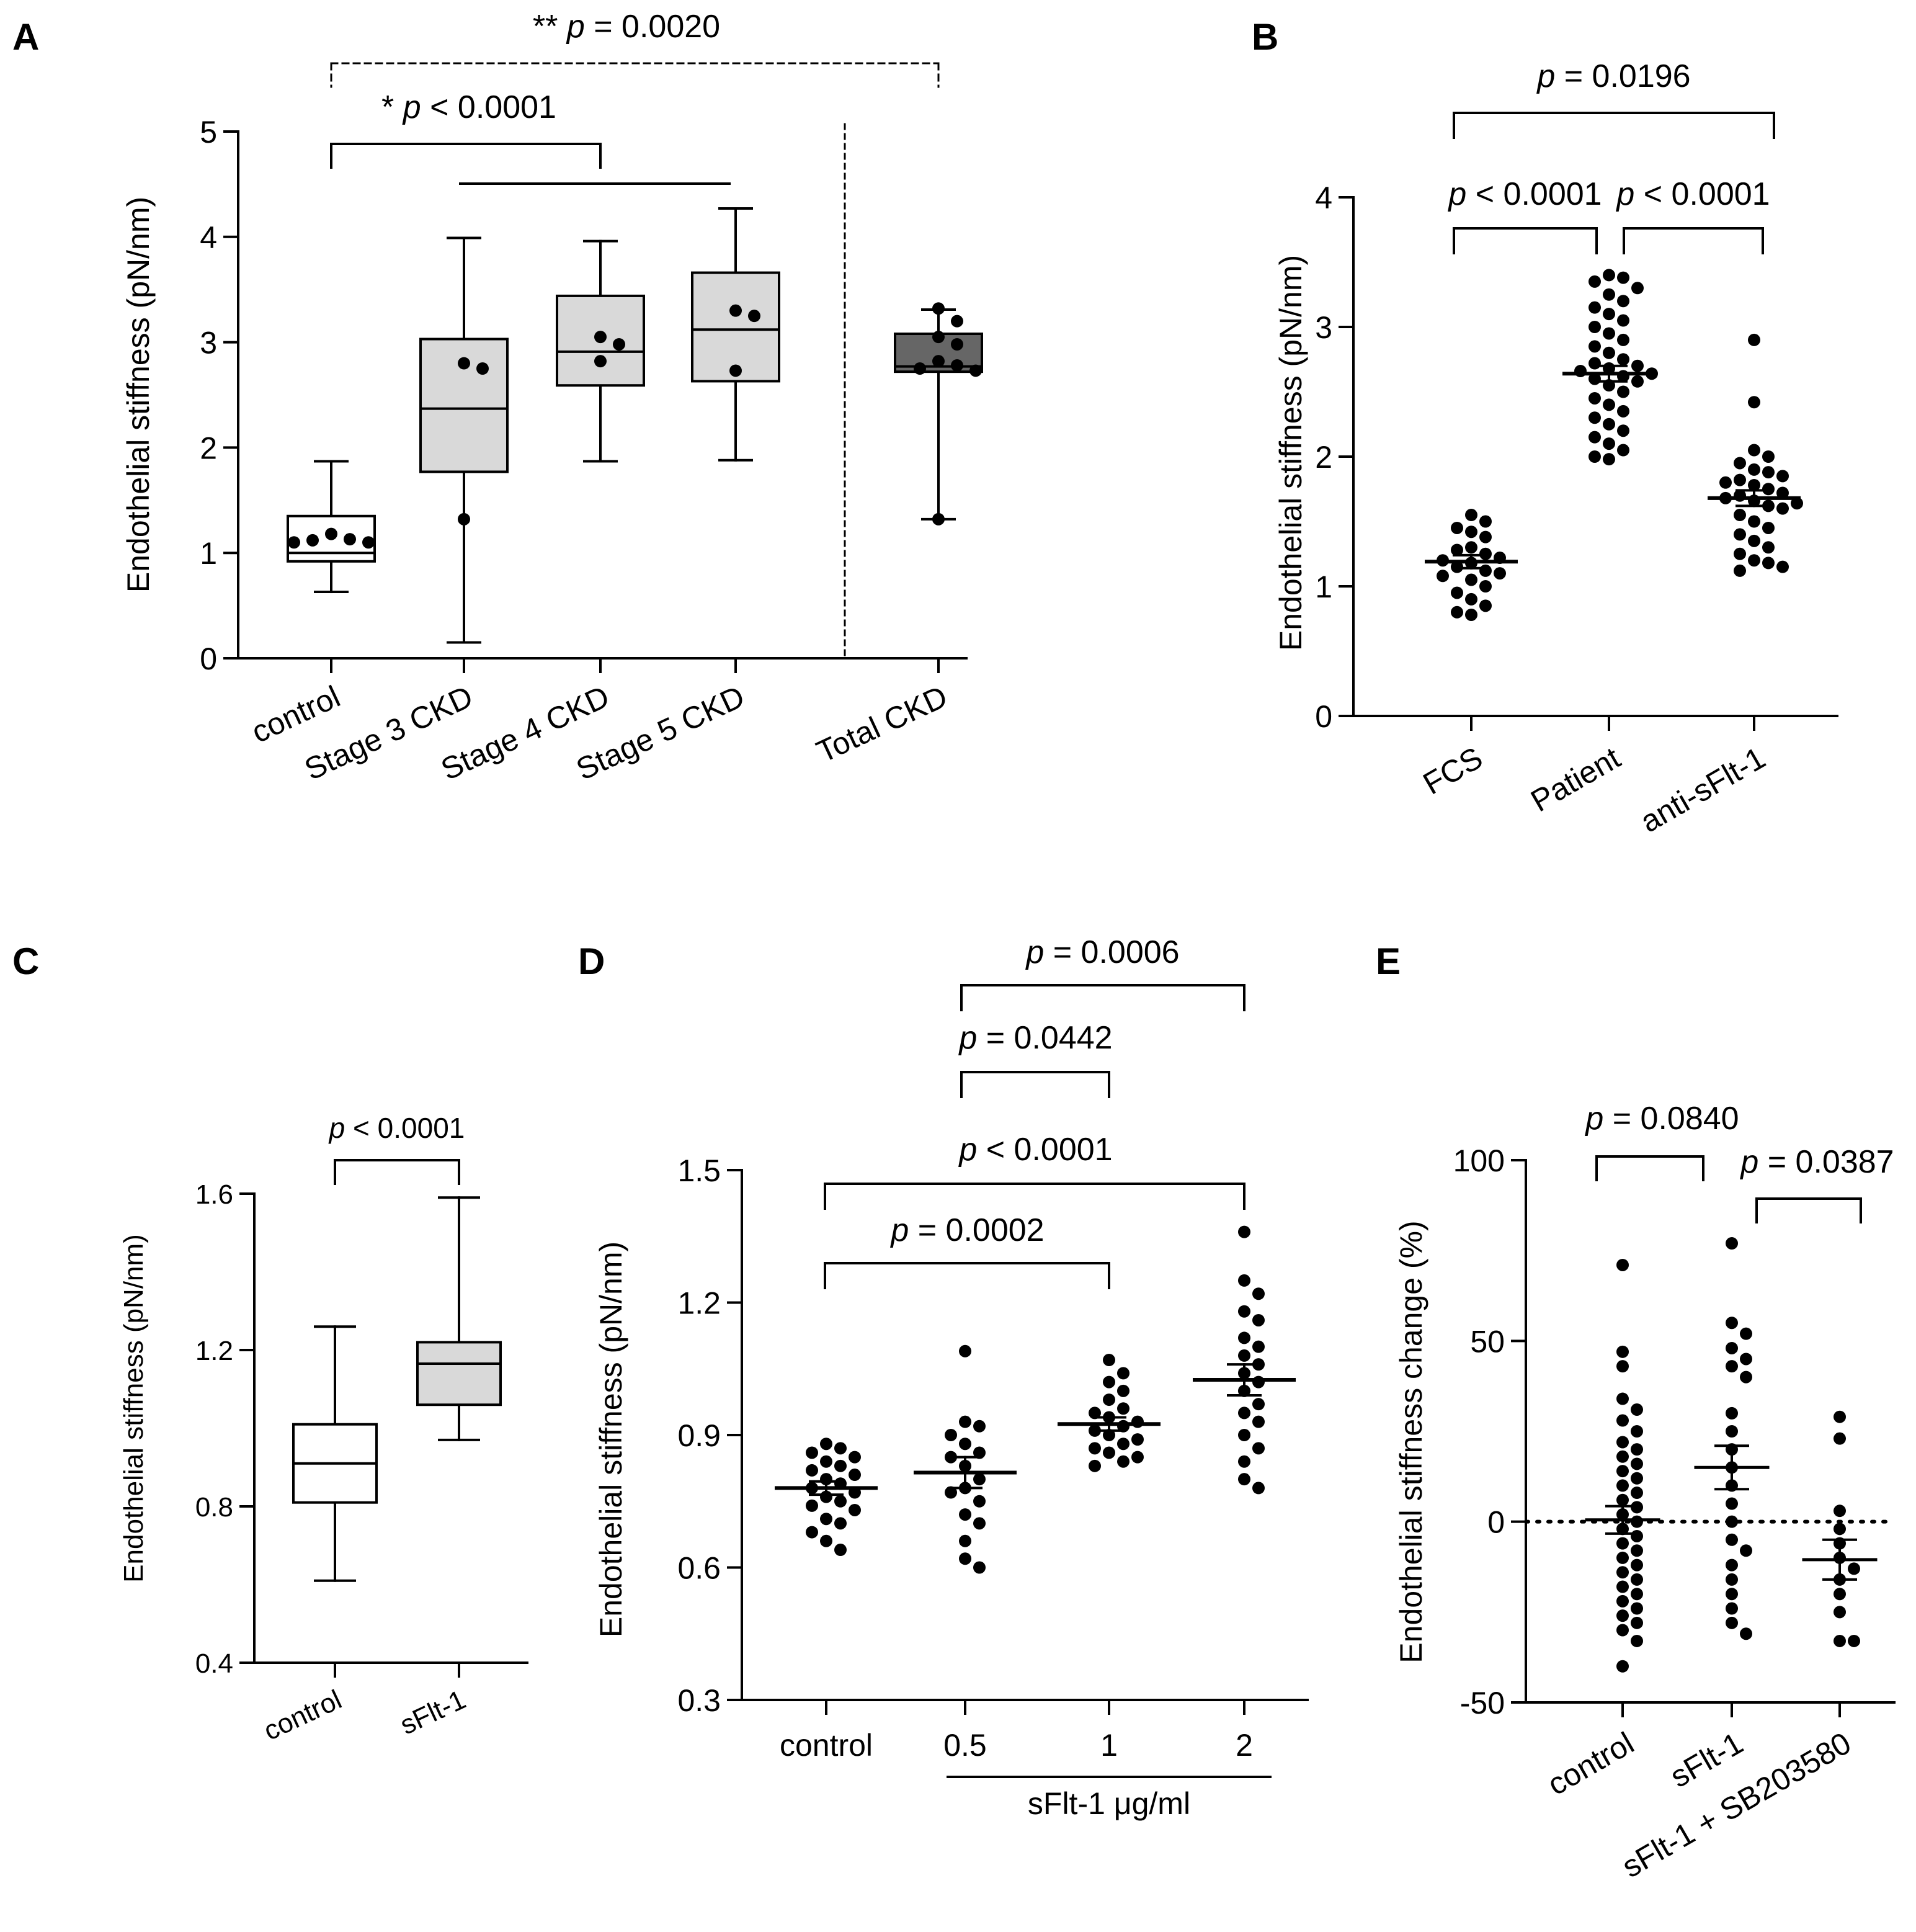 This screenshot has width=1916, height=1932. Describe the element at coordinates (208, 132) in the screenshot. I see `y-tick-label: 5` at that location.